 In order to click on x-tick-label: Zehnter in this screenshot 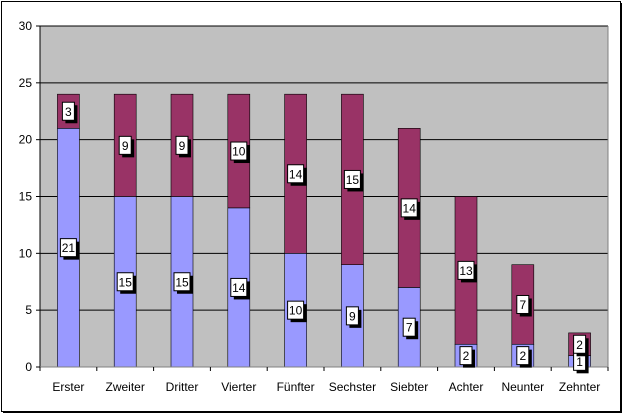, I will do `click(579, 387)`.